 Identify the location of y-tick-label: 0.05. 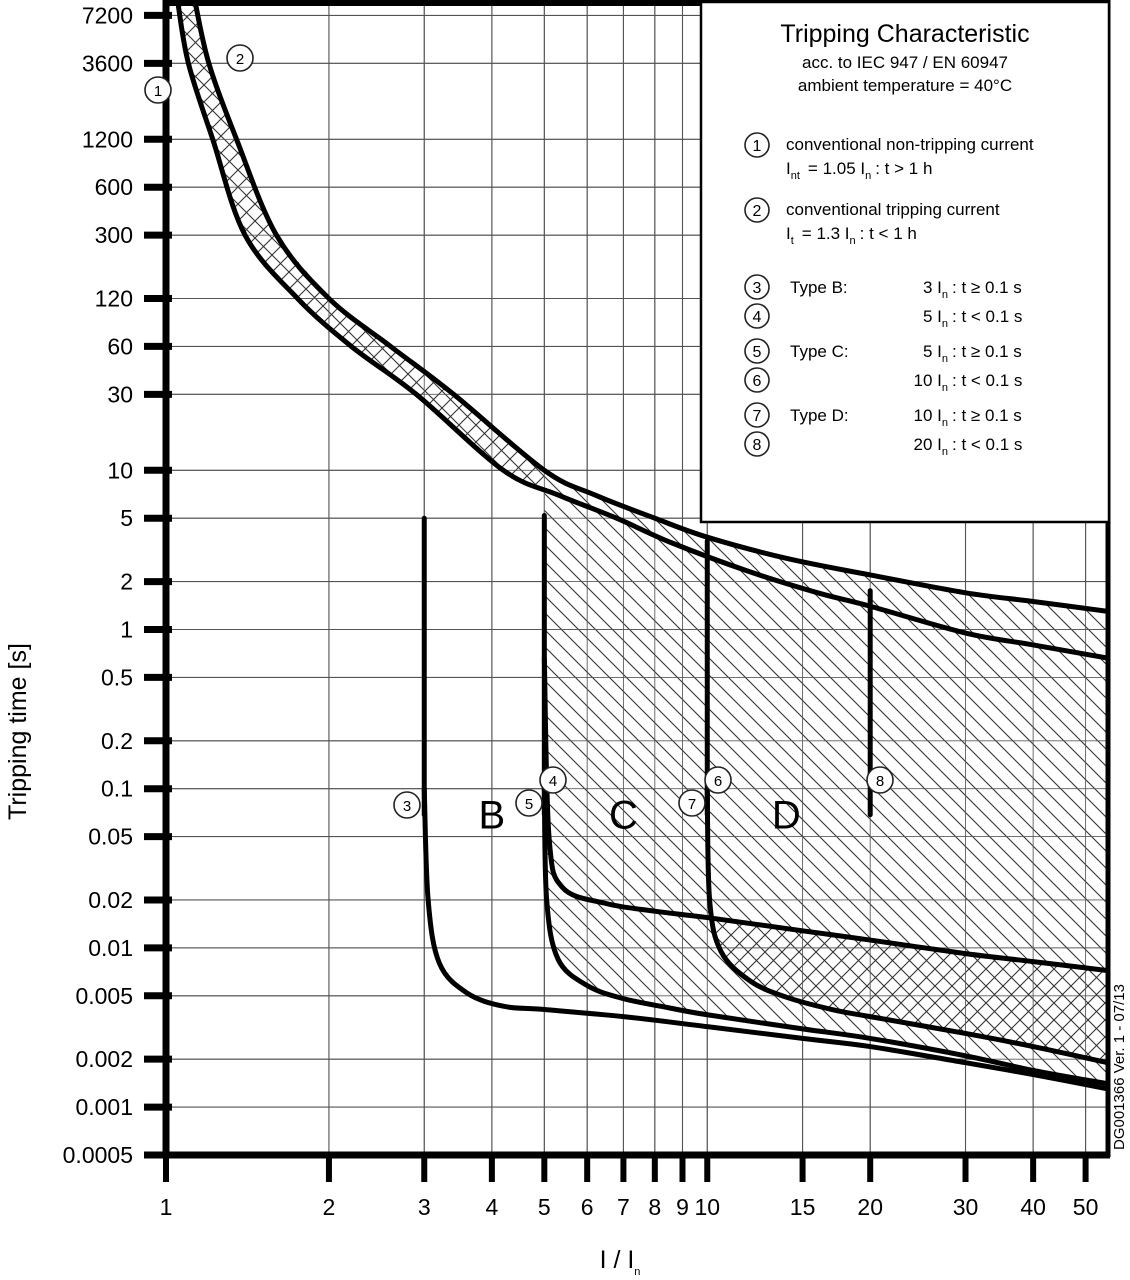
(110, 837).